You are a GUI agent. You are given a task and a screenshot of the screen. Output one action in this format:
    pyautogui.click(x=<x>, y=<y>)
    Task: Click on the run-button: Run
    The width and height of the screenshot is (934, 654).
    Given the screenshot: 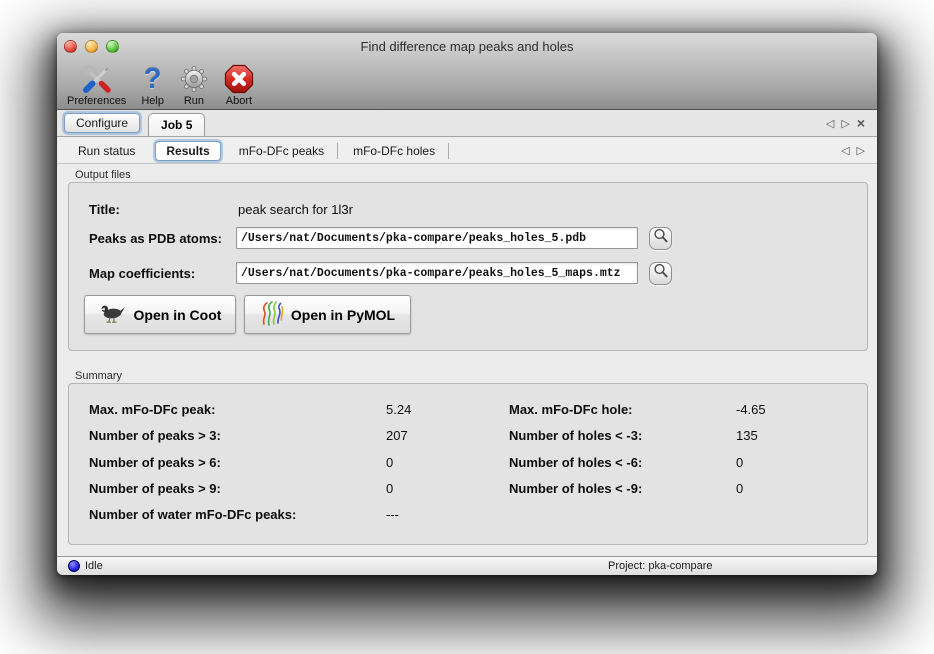 What is the action you would take?
    pyautogui.click(x=194, y=85)
    